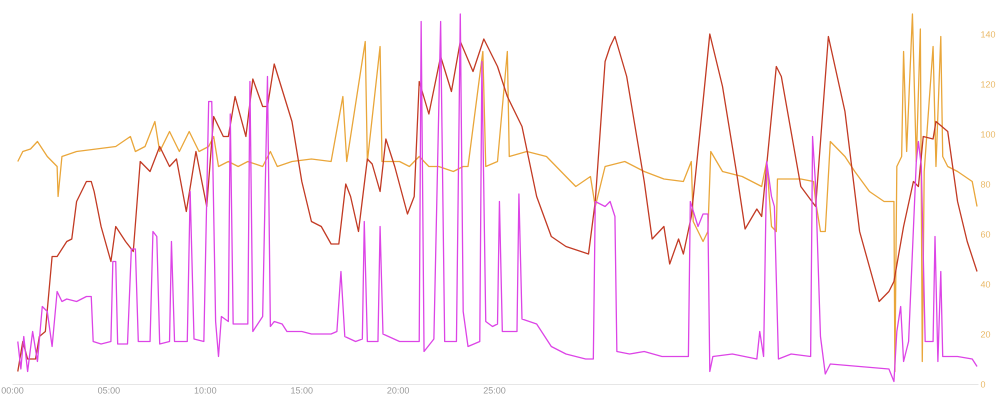 Image resolution: width=1000 pixels, height=397 pixels. I want to click on y-tick-label: 40, so click(985, 285).